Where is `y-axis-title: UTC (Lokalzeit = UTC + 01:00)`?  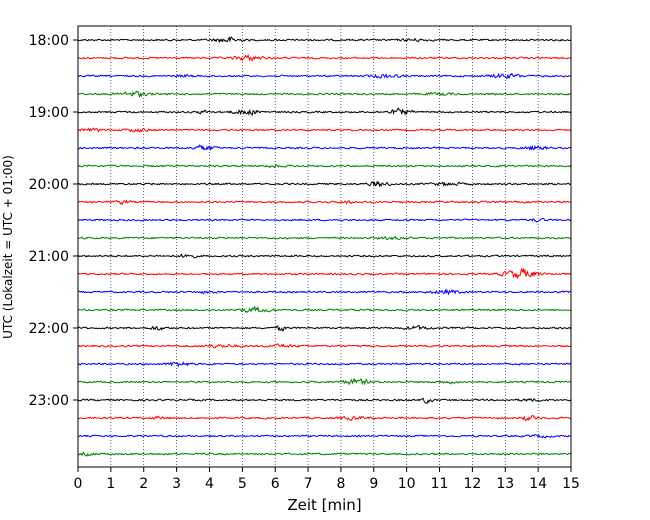 y-axis-title: UTC (Lokalzeit = UTC + 01:00) is located at coordinates (8, 247).